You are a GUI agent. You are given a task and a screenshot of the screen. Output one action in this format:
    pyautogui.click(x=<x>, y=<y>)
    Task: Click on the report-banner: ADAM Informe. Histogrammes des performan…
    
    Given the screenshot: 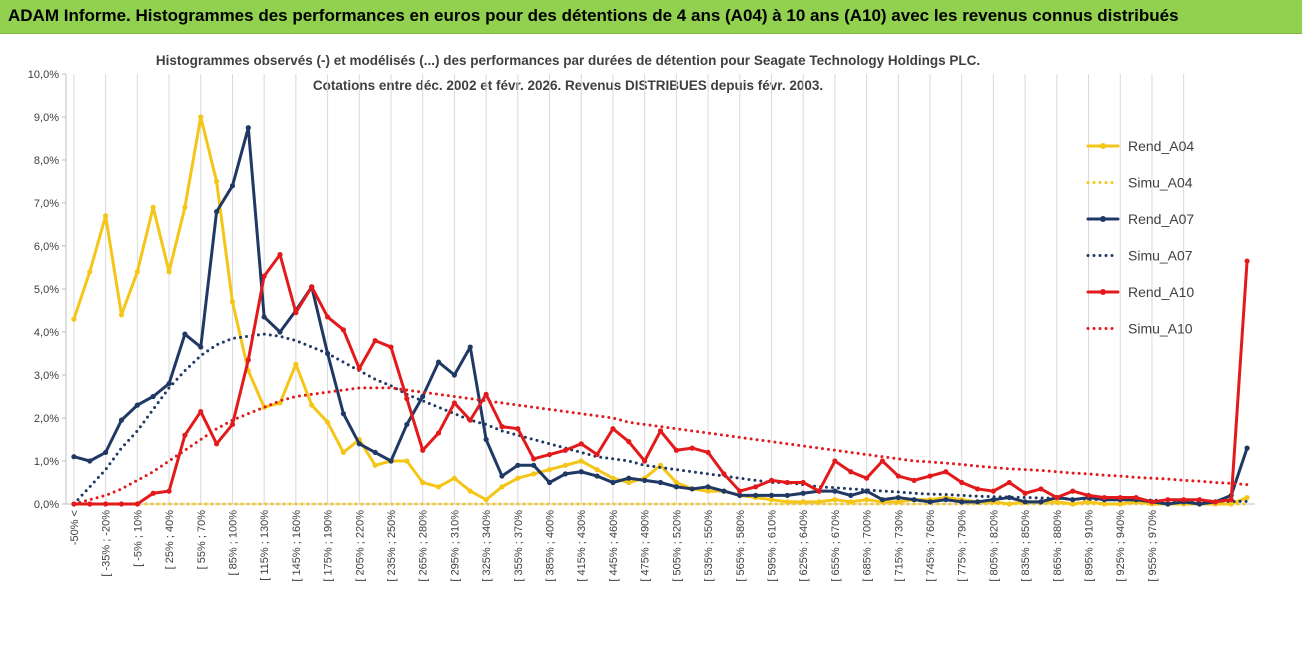 What is the action you would take?
    pyautogui.click(x=651, y=17)
    